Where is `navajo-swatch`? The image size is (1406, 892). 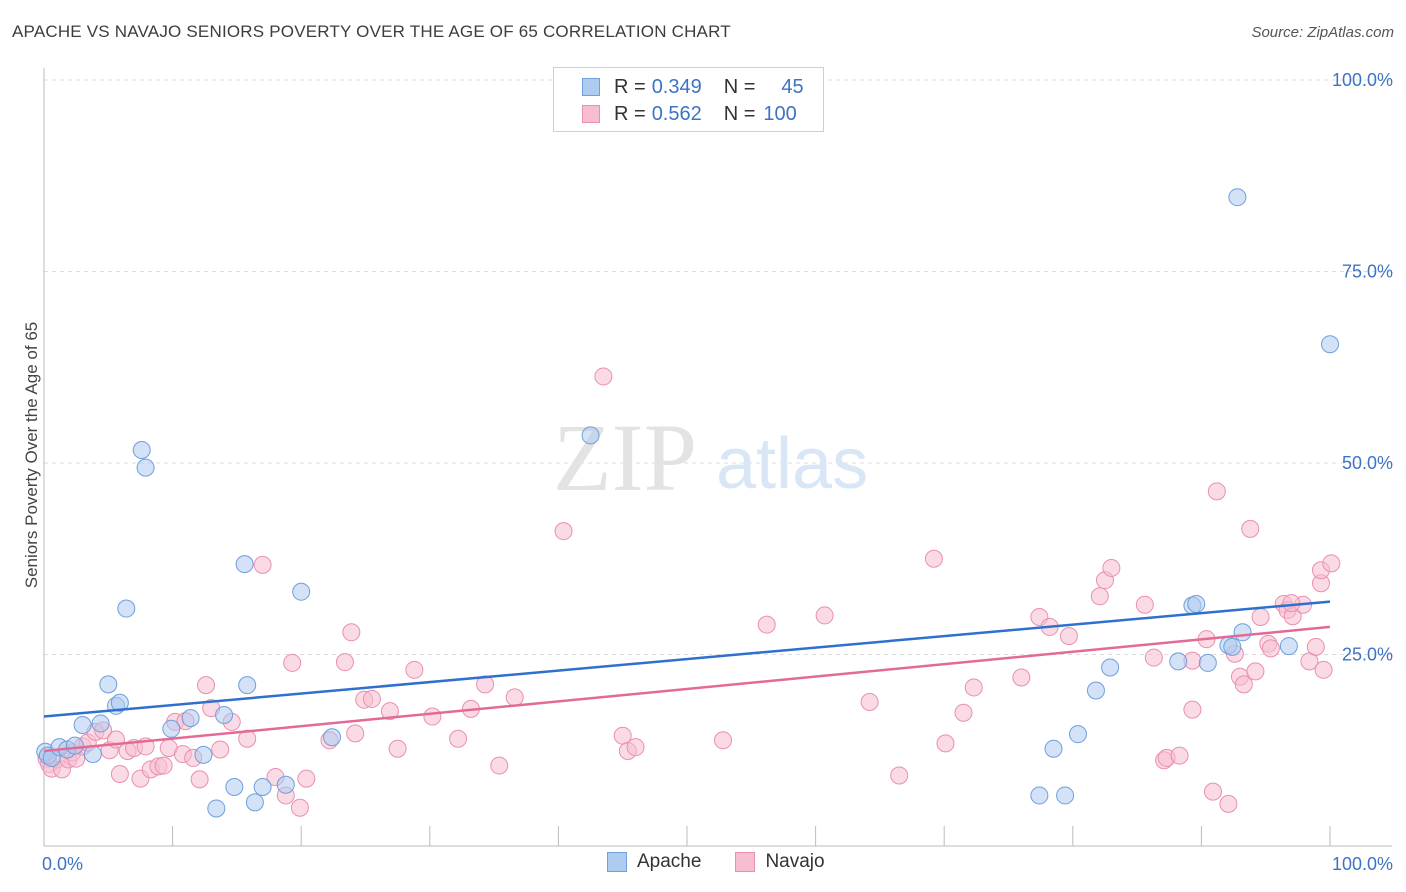 navajo-swatch is located at coordinates (591, 114).